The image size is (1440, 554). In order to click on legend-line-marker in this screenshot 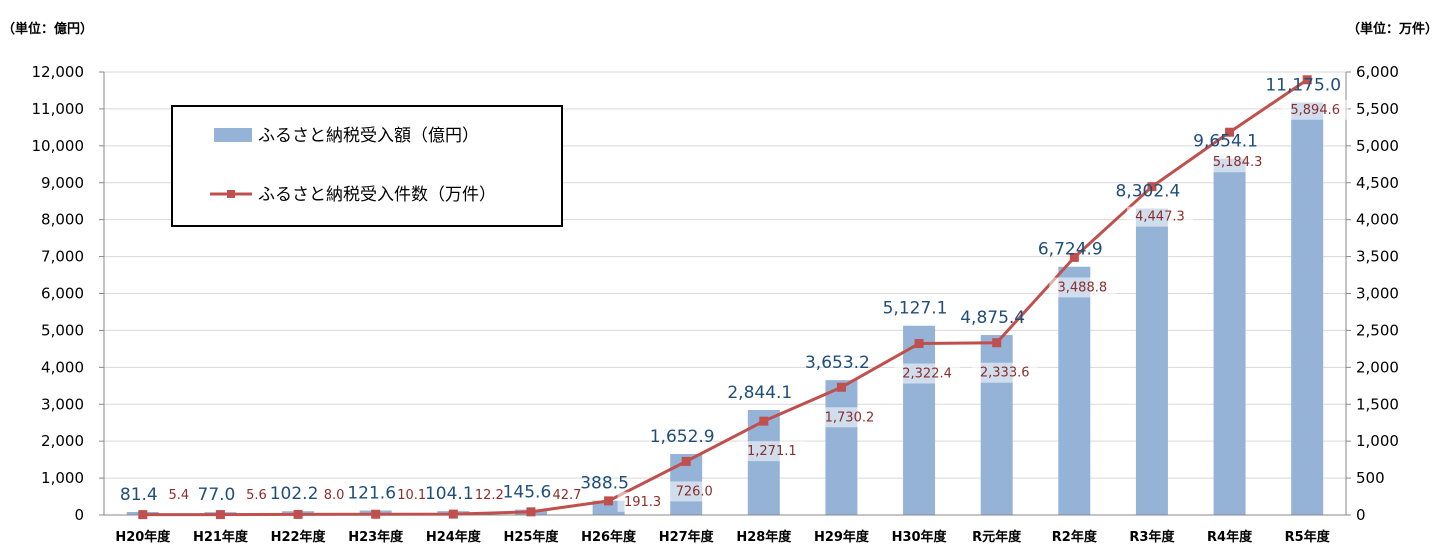, I will do `click(231, 194)`.